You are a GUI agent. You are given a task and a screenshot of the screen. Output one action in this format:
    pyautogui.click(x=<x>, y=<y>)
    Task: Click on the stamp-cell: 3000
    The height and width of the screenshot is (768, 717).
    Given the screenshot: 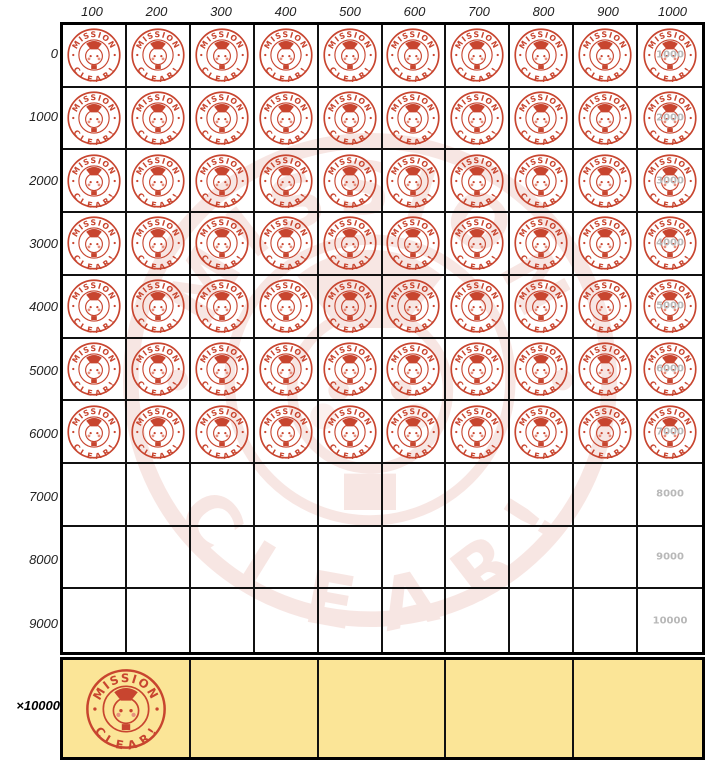 What is the action you would take?
    pyautogui.click(x=670, y=182)
    